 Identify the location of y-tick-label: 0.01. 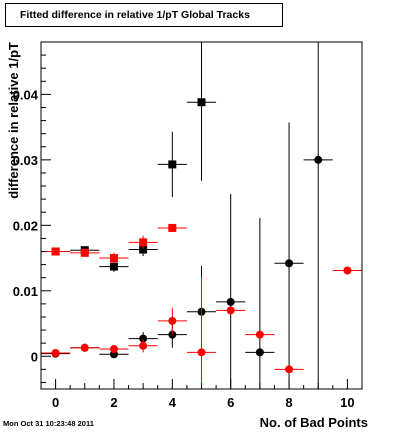
(25, 291).